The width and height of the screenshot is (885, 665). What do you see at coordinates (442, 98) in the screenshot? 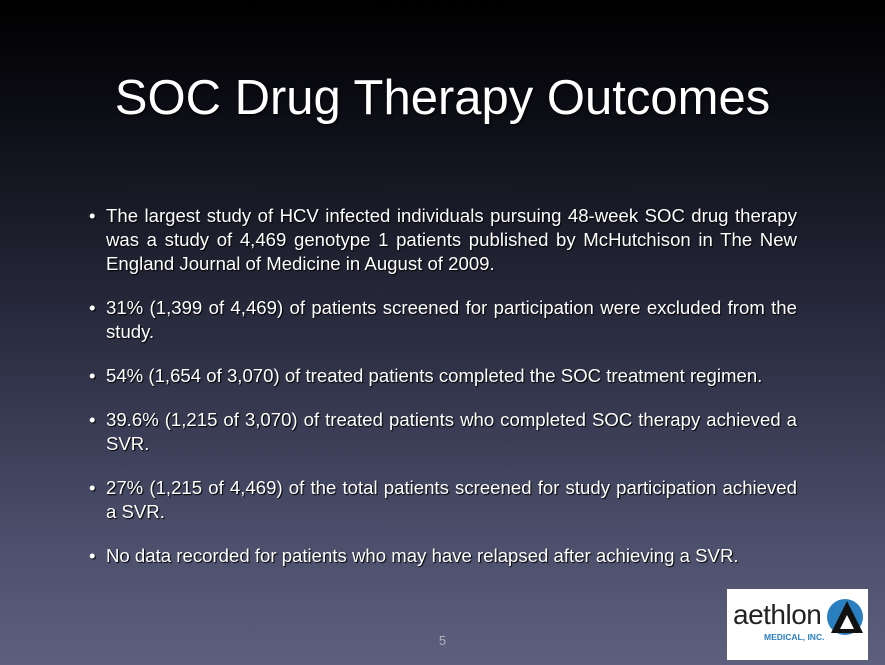
I see `slide-title: SOC Drug Therapy Outcomes` at bounding box center [442, 98].